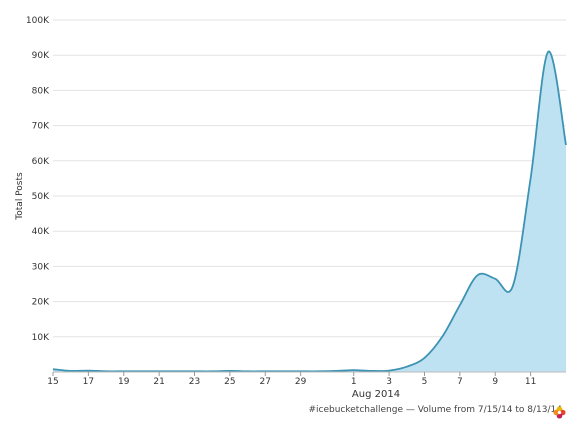 The image size is (582, 436). I want to click on y-axis-label: Total Posts, so click(20, 196).